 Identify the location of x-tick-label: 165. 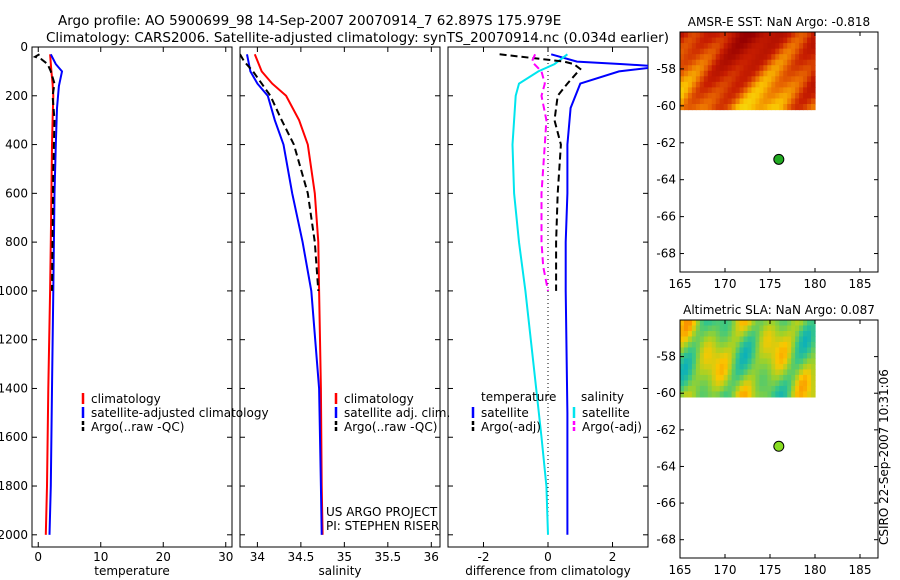
(680, 284).